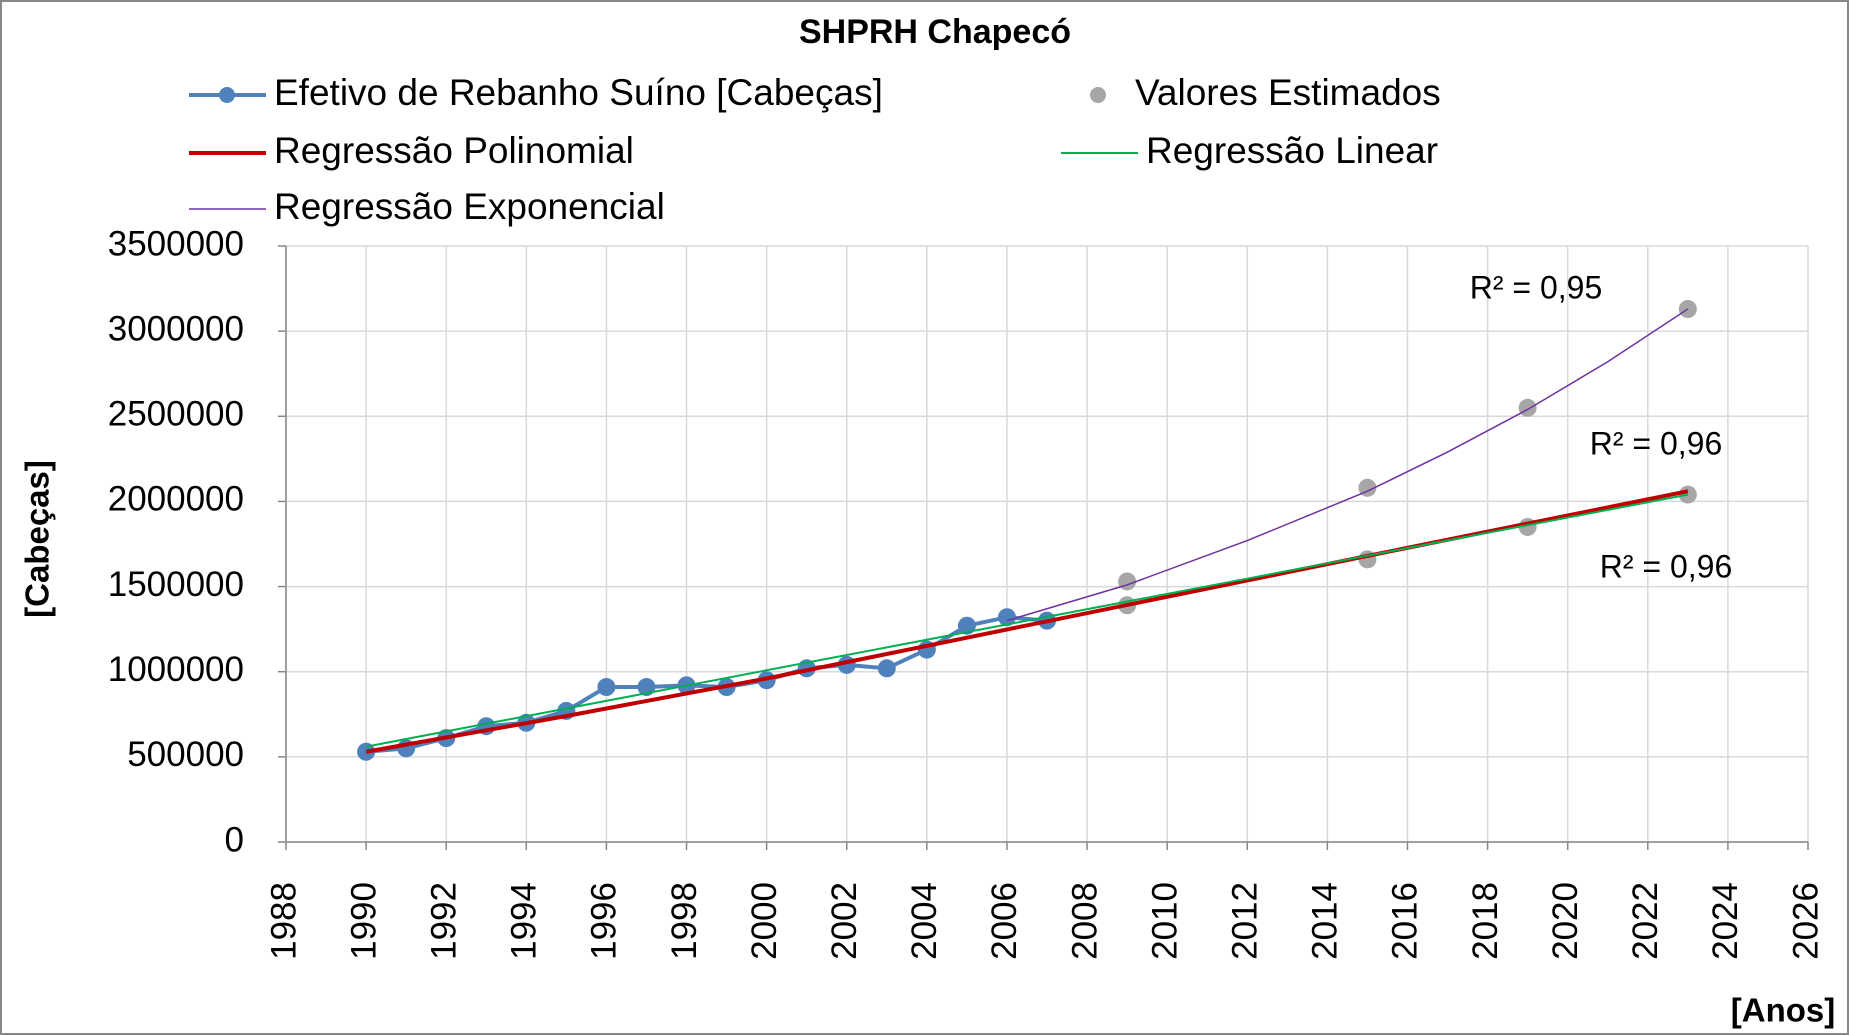  I want to click on x-tick-label: 2024, so click(1725, 921).